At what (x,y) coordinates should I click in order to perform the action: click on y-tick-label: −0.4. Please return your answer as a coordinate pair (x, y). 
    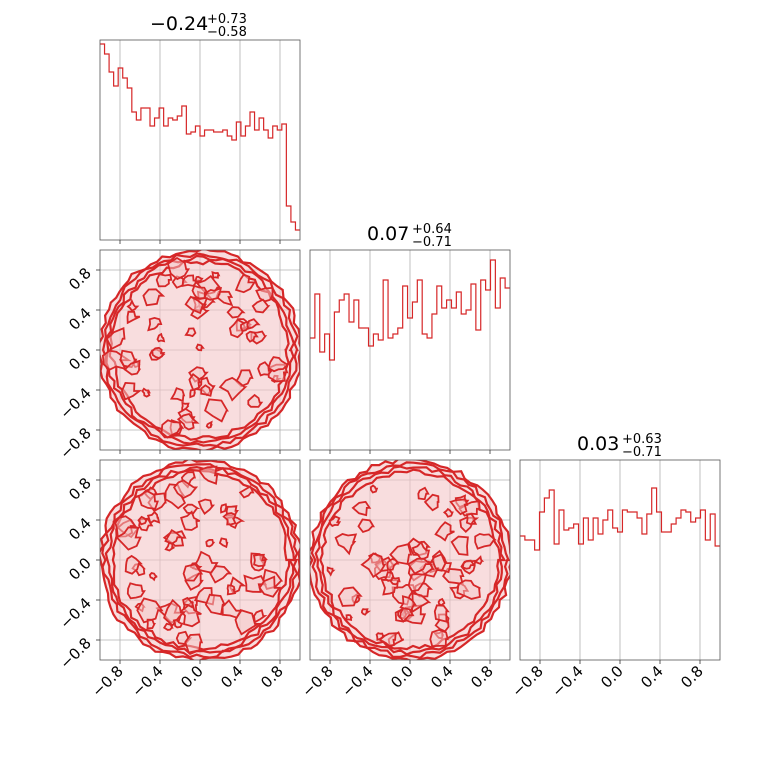
    Looking at the image, I should click on (75, 403).